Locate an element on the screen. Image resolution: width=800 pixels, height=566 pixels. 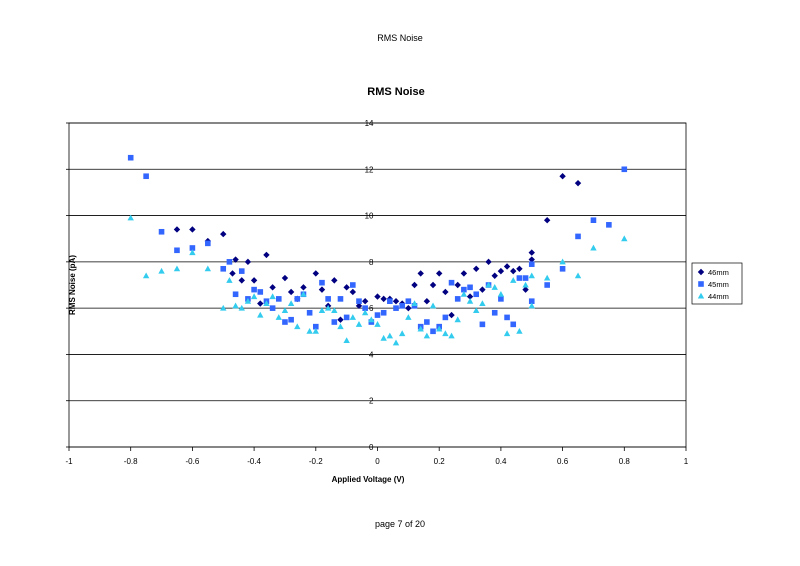
x-tick-label: -0.8 is located at coordinates (131, 461).